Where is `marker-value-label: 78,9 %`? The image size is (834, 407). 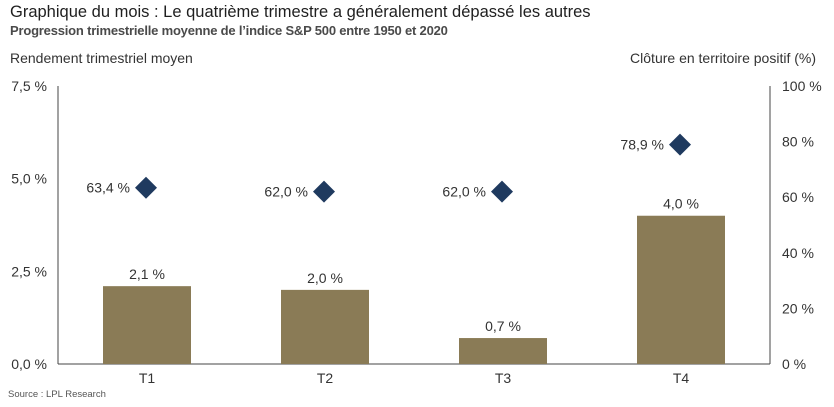 marker-value-label: 78,9 % is located at coordinates (642, 145).